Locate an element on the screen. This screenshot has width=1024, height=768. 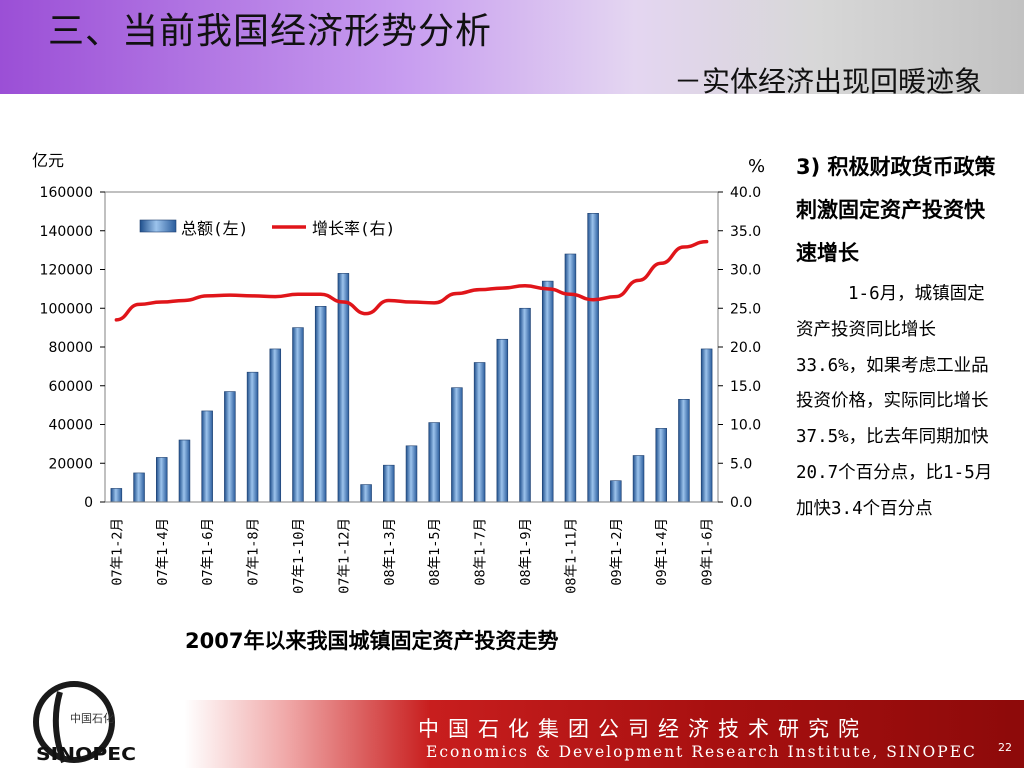
side-heading: 3) 积极财政货币政策刺激固定资产投资快速增长 is located at coordinates (896, 210).